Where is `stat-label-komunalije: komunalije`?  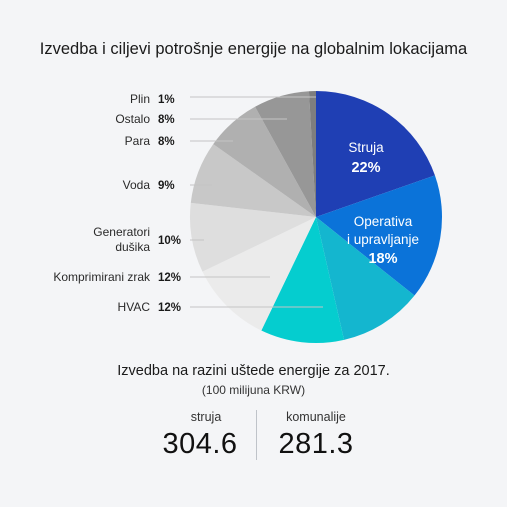 stat-label-komunalije: komunalije is located at coordinates (316, 417).